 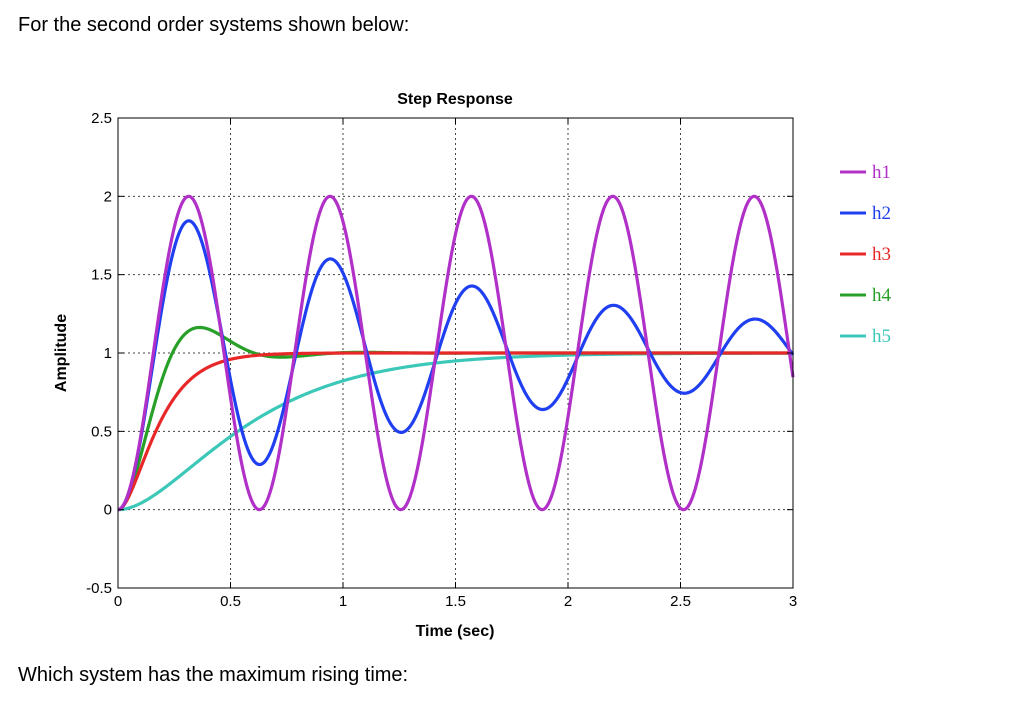 I want to click on chart-title: Step Response, so click(x=455, y=99).